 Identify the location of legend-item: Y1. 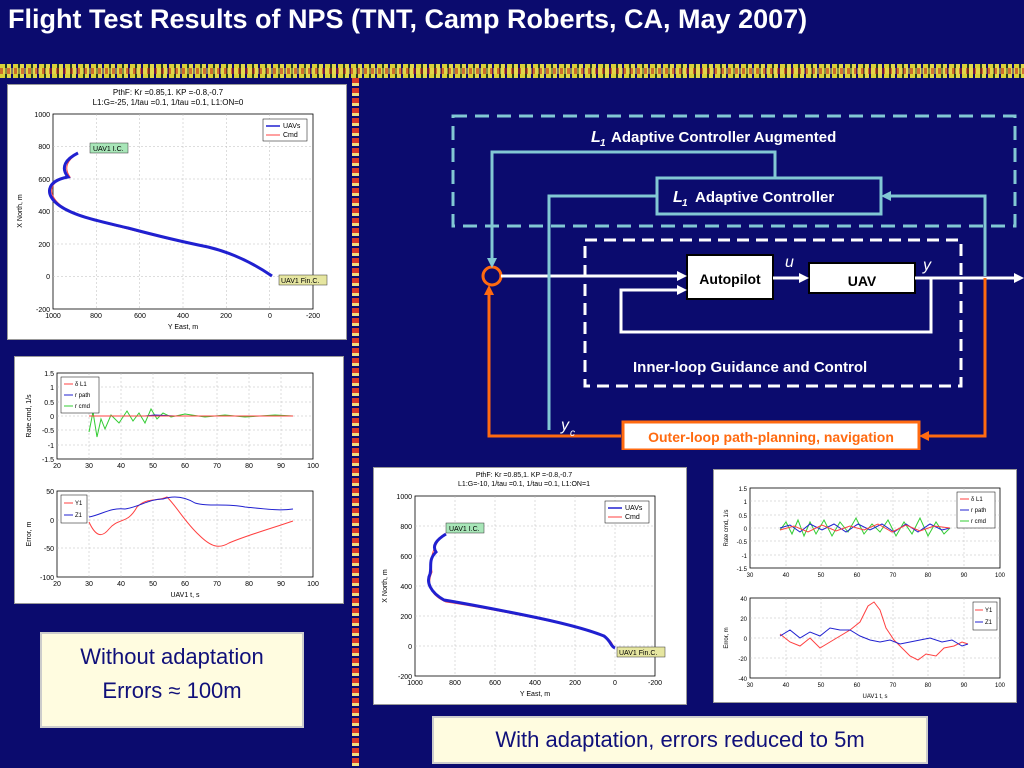
(79, 504).